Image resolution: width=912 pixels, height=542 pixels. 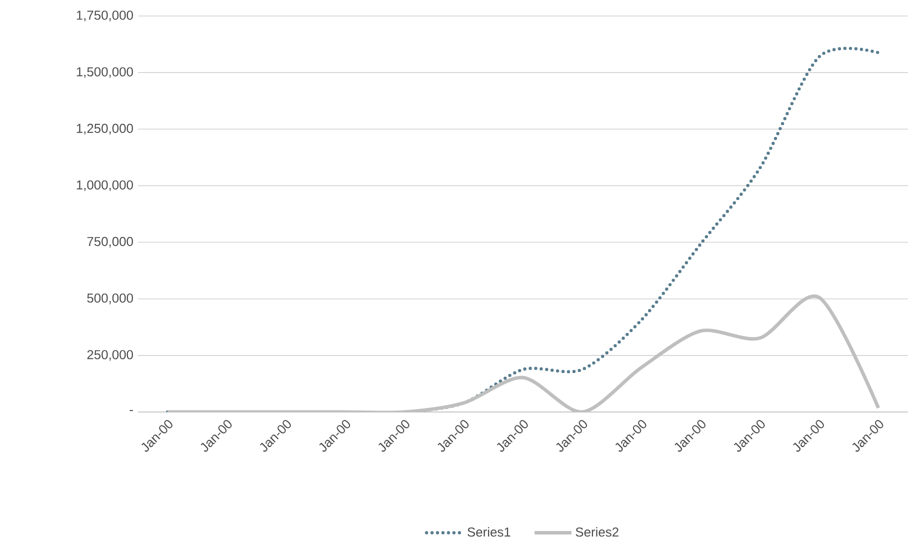 I want to click on y-tick-label: 750,000, so click(x=110, y=242).